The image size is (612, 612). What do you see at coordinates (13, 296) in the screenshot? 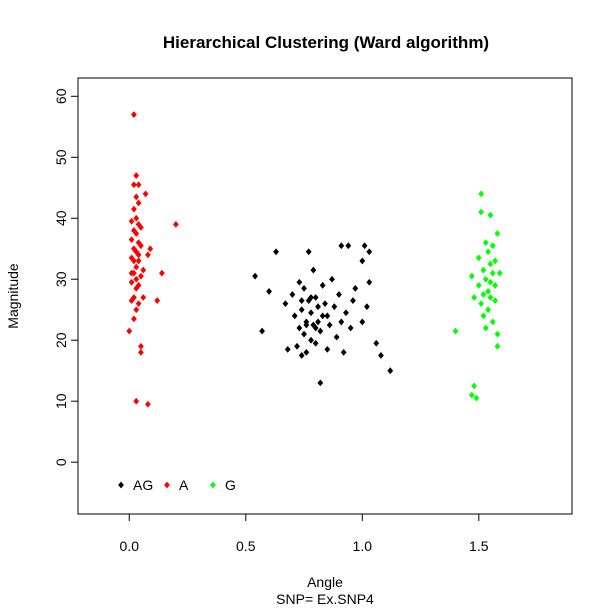
I see `y-axis-label: Magnitude` at bounding box center [13, 296].